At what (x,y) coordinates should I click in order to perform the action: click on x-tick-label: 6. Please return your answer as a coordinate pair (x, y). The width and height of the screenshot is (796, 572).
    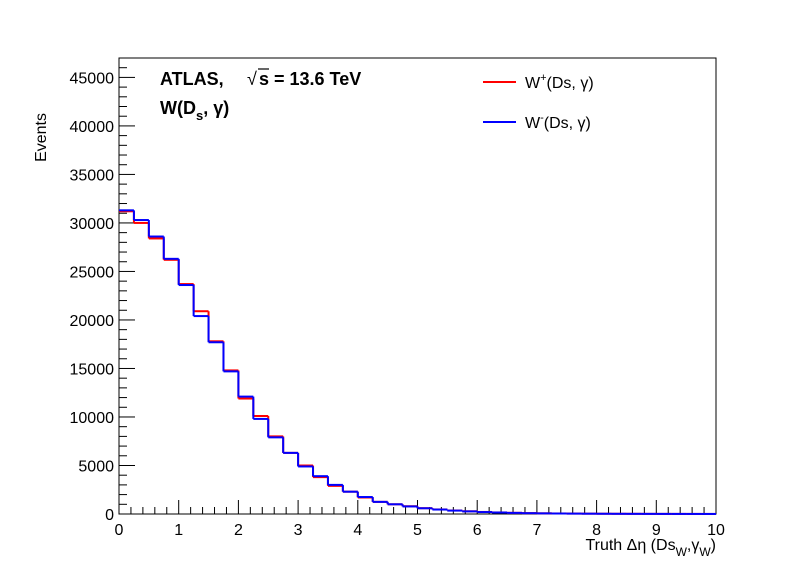
    Looking at the image, I should click on (477, 530).